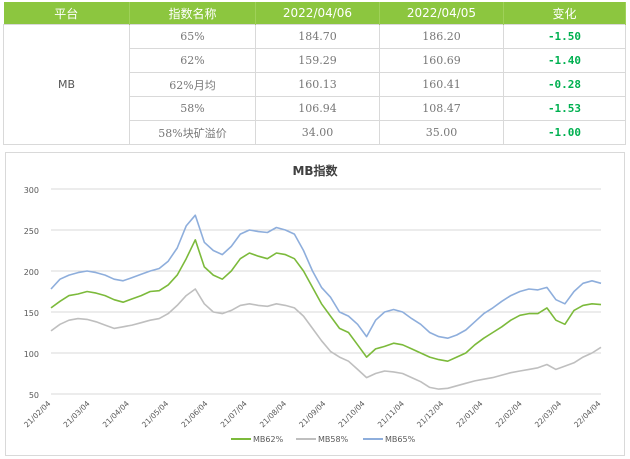  Describe the element at coordinates (564, 13) in the screenshot. I see `header-change: 变化` at that location.